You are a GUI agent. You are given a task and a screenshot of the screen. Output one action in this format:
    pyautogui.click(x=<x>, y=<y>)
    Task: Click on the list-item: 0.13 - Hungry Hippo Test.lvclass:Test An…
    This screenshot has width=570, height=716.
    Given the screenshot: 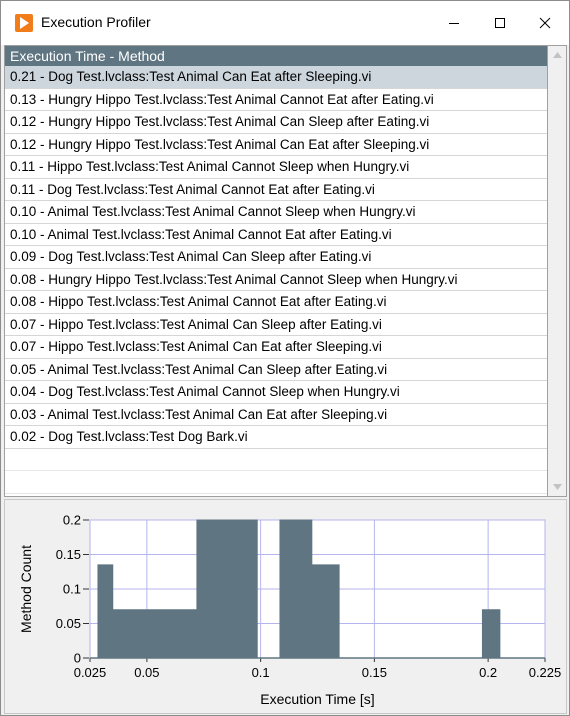 What is the action you would take?
    pyautogui.click(x=276, y=100)
    